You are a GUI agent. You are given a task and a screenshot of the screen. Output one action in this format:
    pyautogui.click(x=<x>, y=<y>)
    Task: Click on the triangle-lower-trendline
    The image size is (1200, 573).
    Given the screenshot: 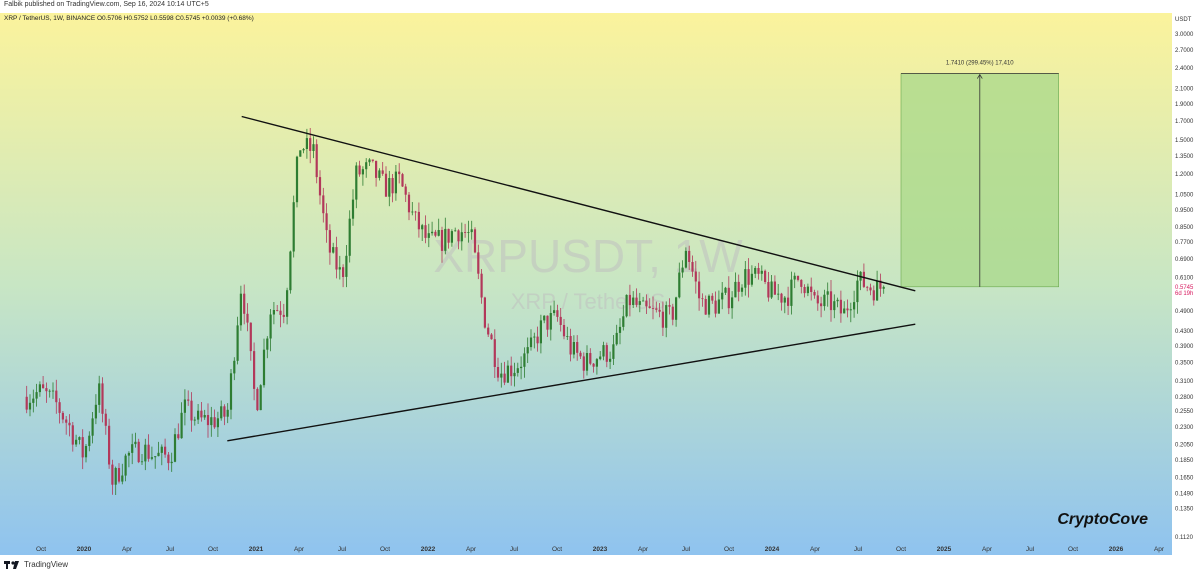 What is the action you would take?
    pyautogui.click(x=571, y=382)
    